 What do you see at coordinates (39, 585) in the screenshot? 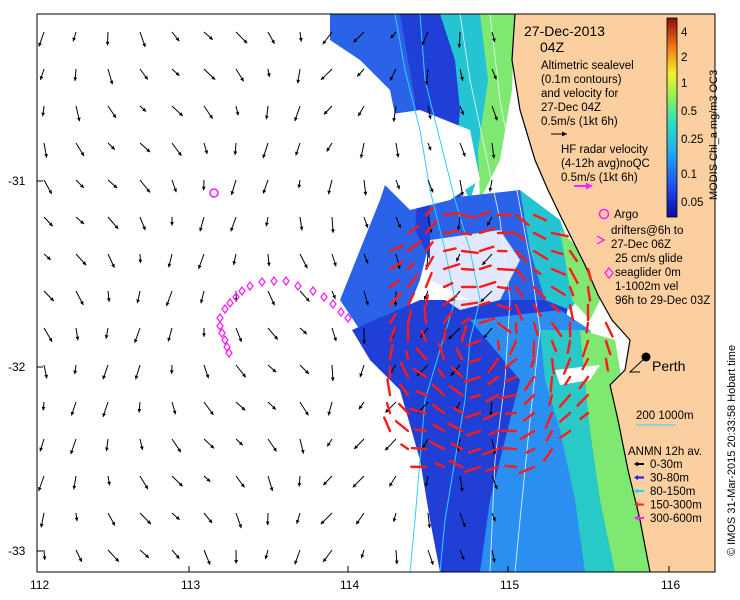
I see `x-tick-label: 112` at bounding box center [39, 585].